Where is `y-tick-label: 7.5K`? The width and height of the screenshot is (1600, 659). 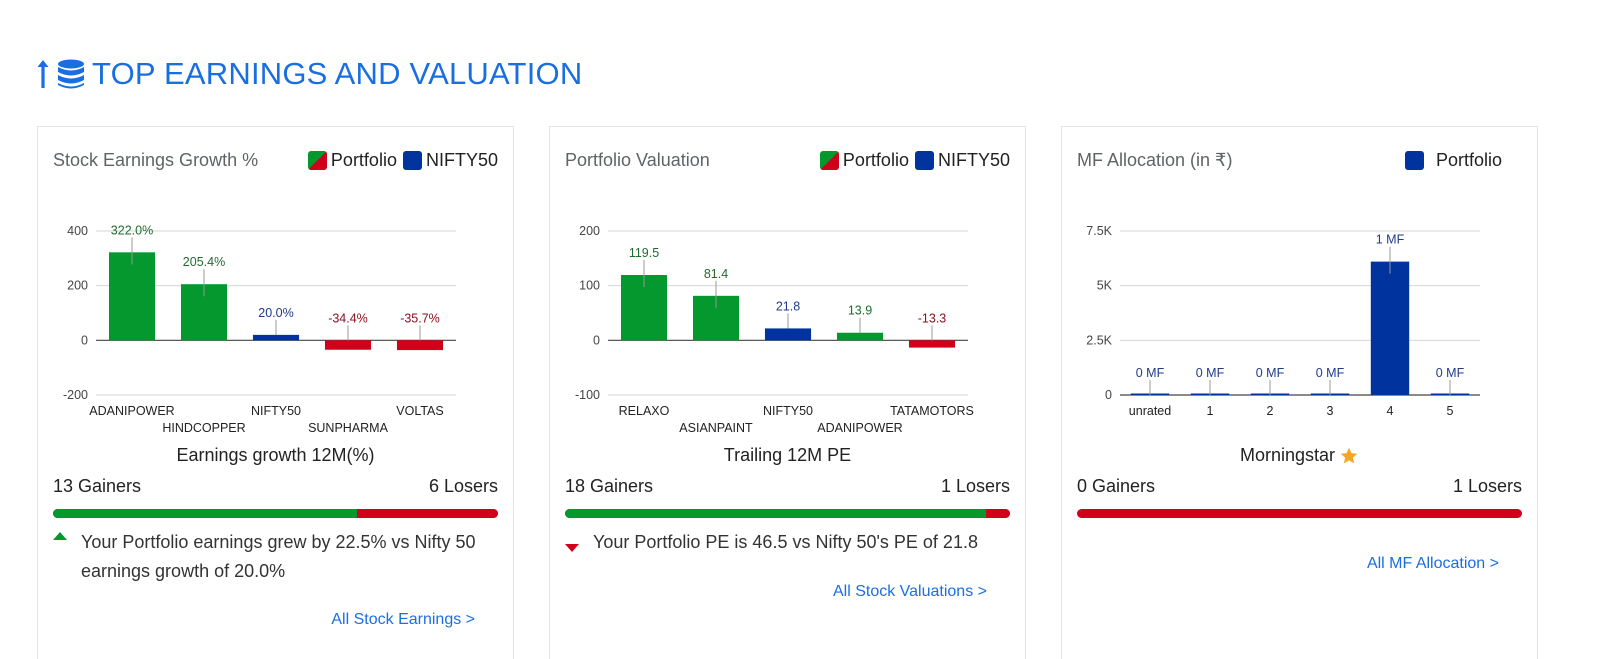
y-tick-label: 7.5K is located at coordinates (1099, 231).